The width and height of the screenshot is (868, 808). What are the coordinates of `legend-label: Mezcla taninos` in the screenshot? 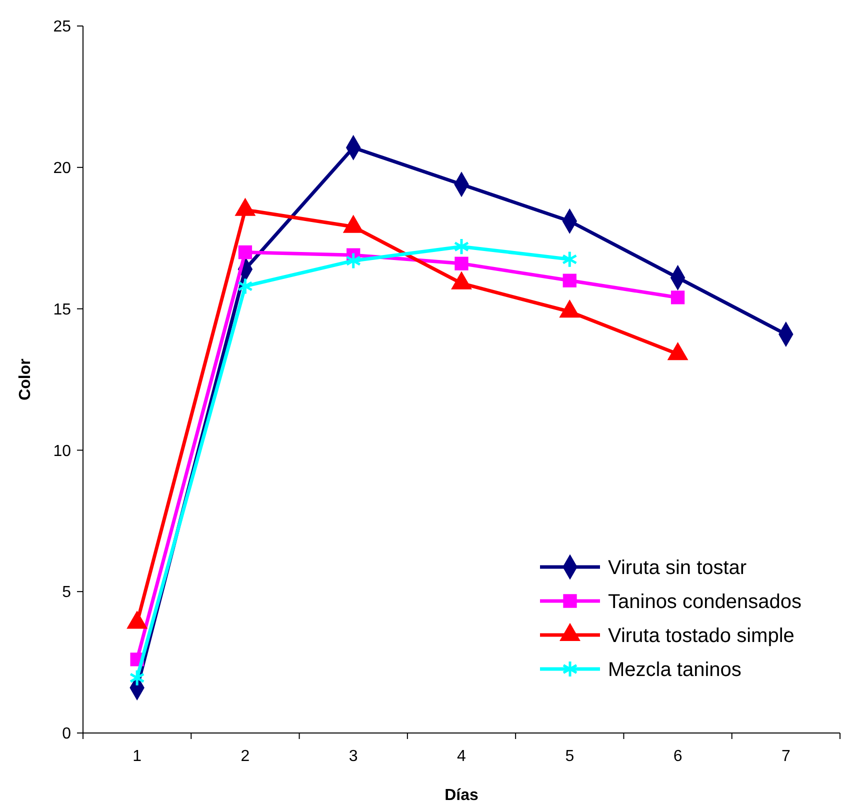 It's located at (675, 670).